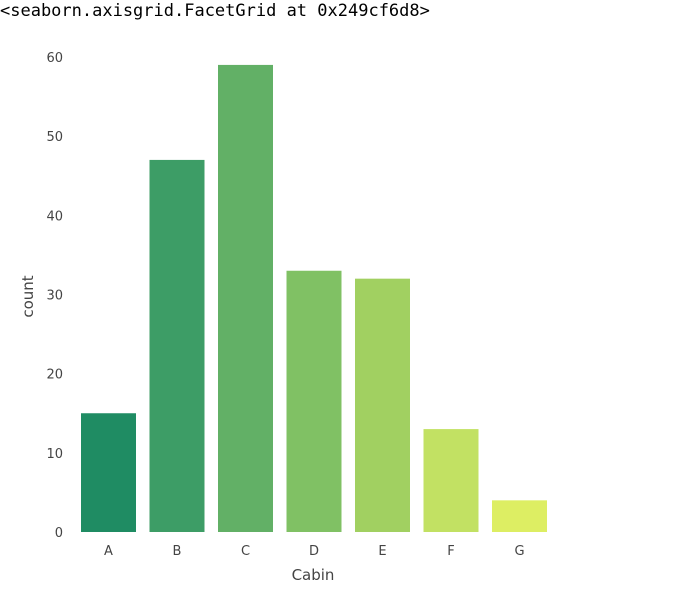  What do you see at coordinates (451, 480) in the screenshot?
I see `bar-f` at bounding box center [451, 480].